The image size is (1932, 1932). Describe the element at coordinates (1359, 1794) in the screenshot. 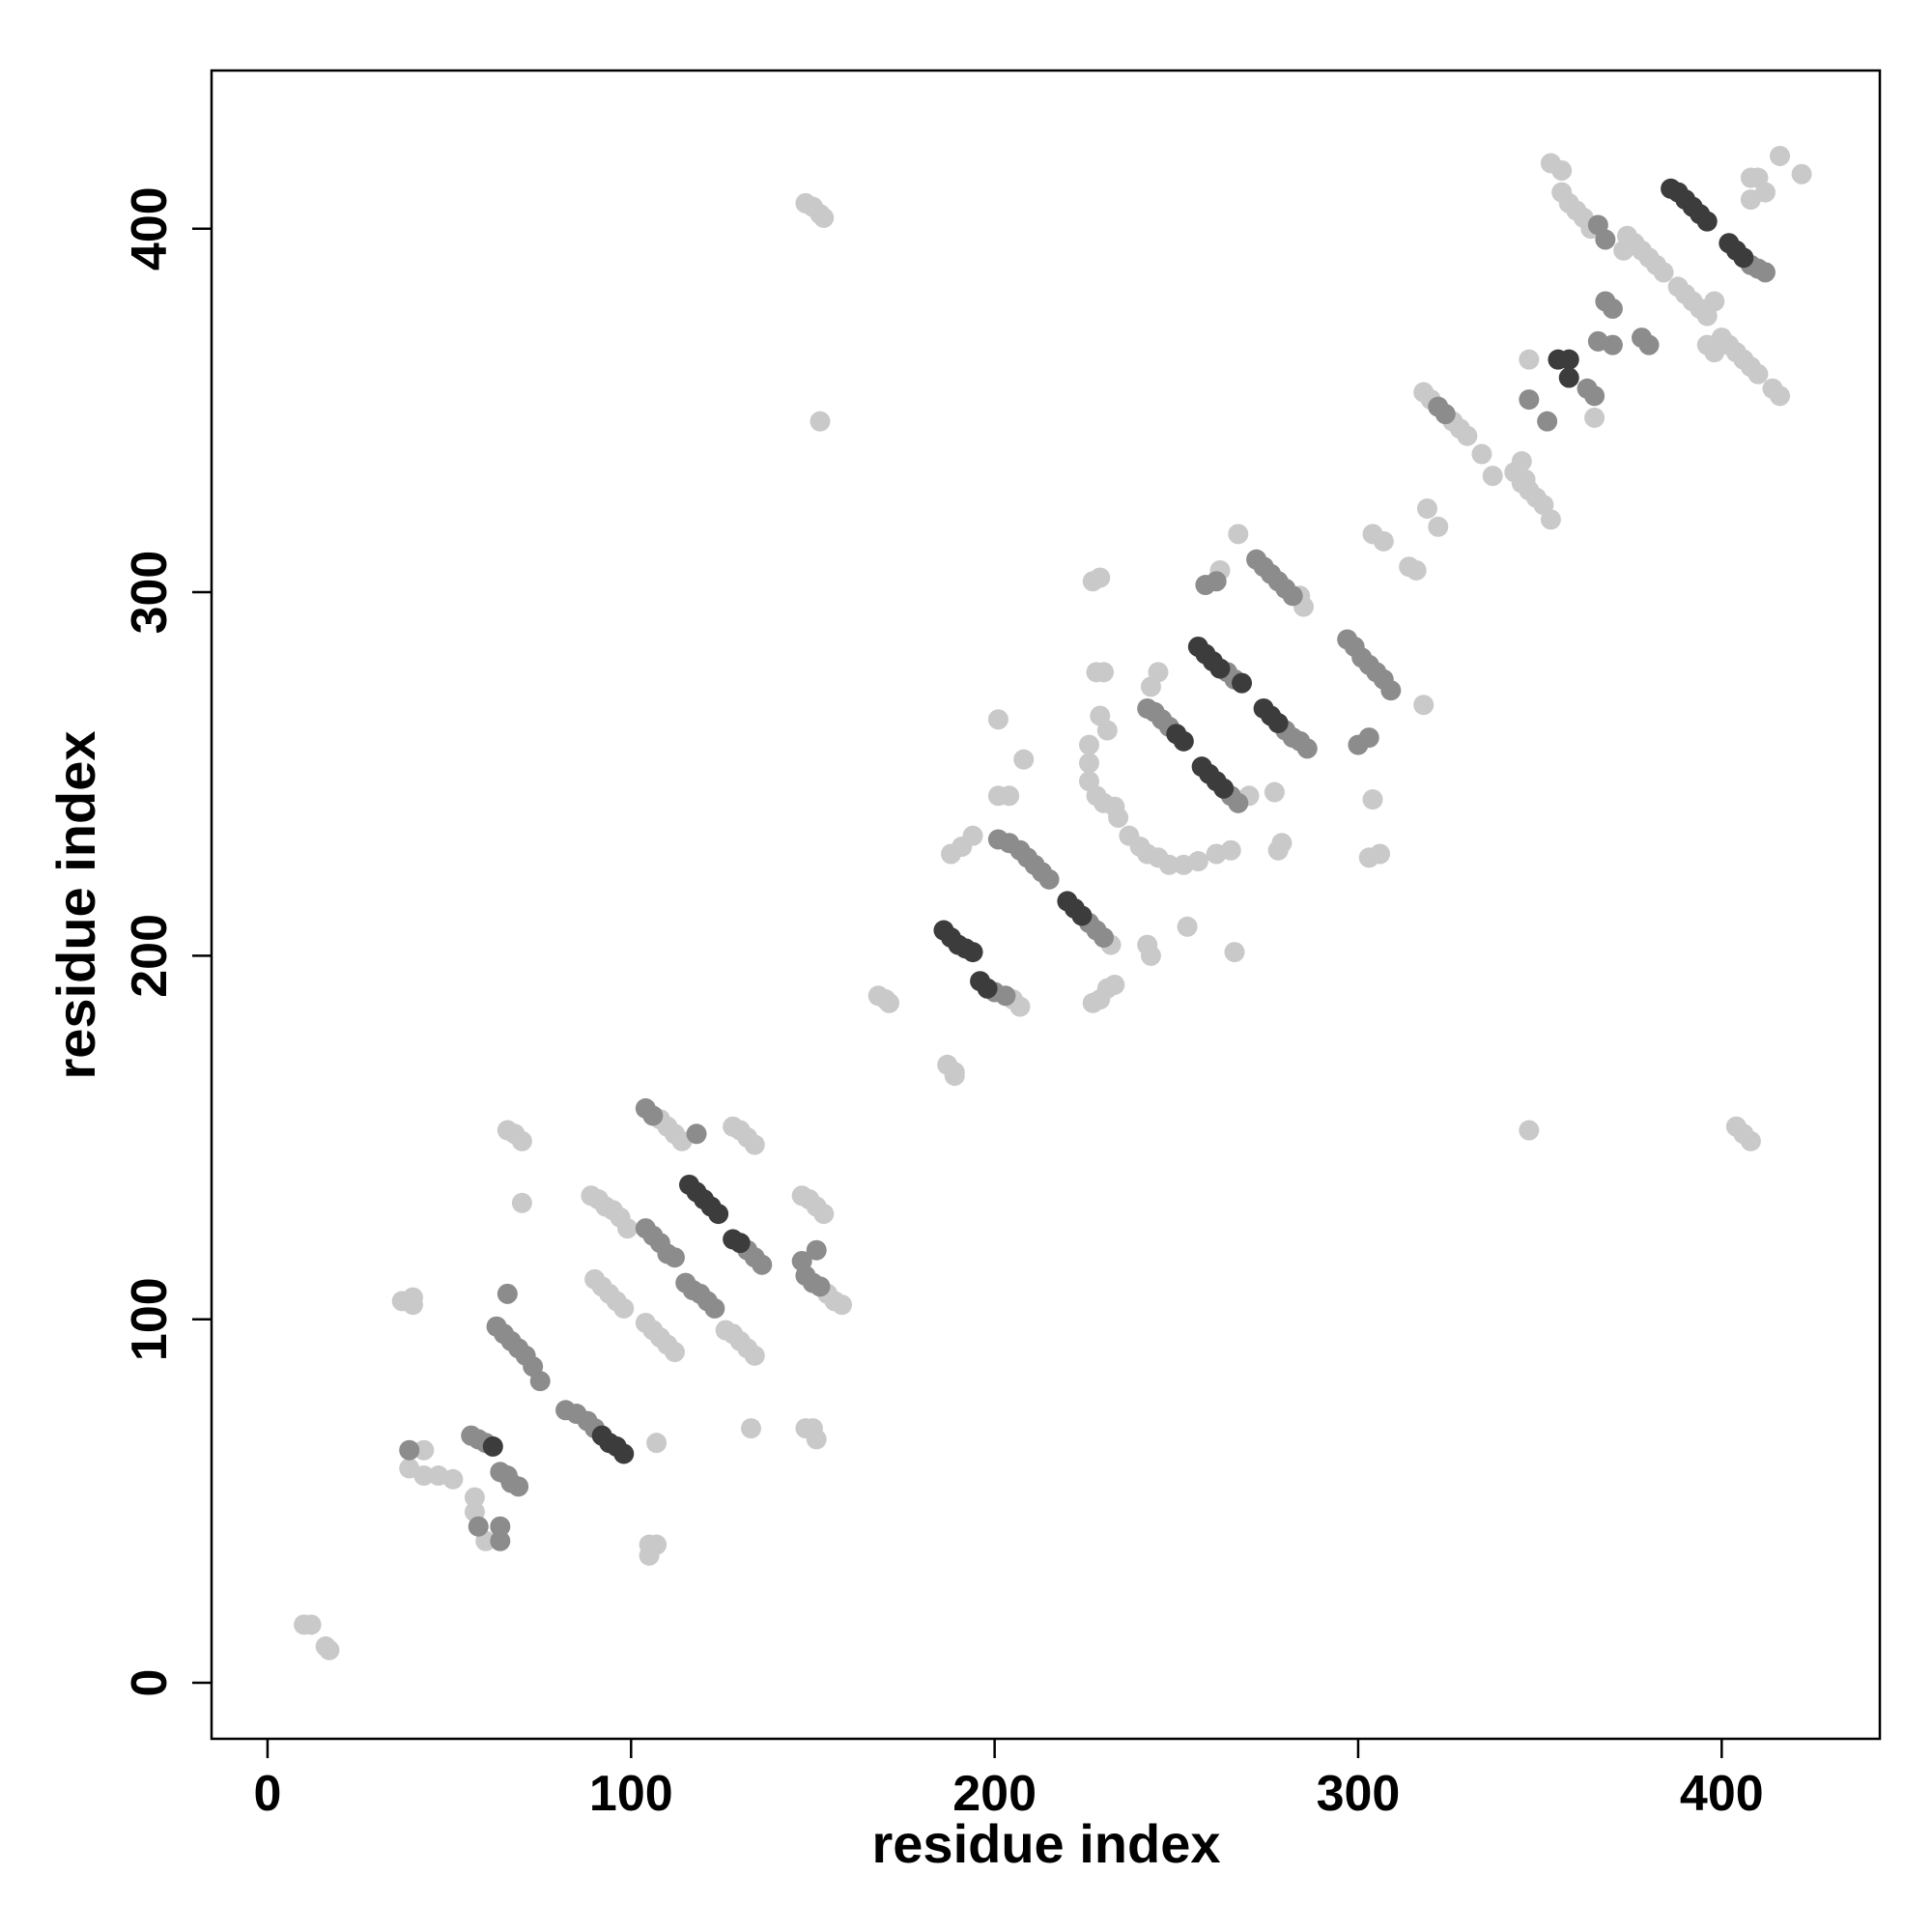

I see `x-tick-label: 300` at that location.